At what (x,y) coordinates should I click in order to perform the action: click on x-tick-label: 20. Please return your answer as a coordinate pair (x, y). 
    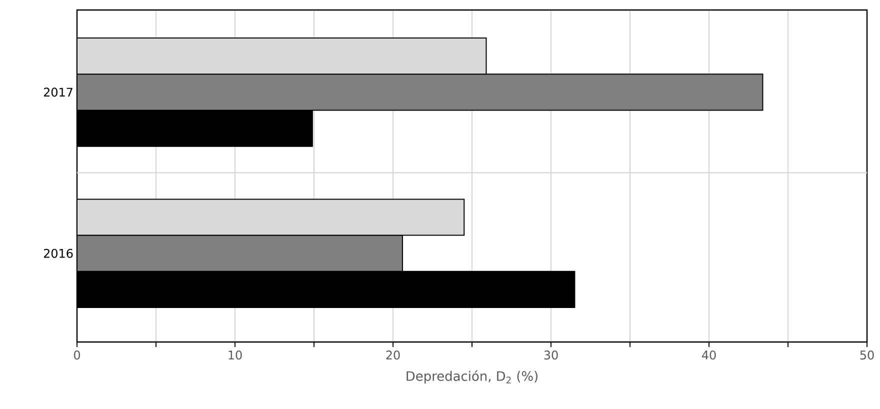
    Looking at the image, I should click on (393, 355).